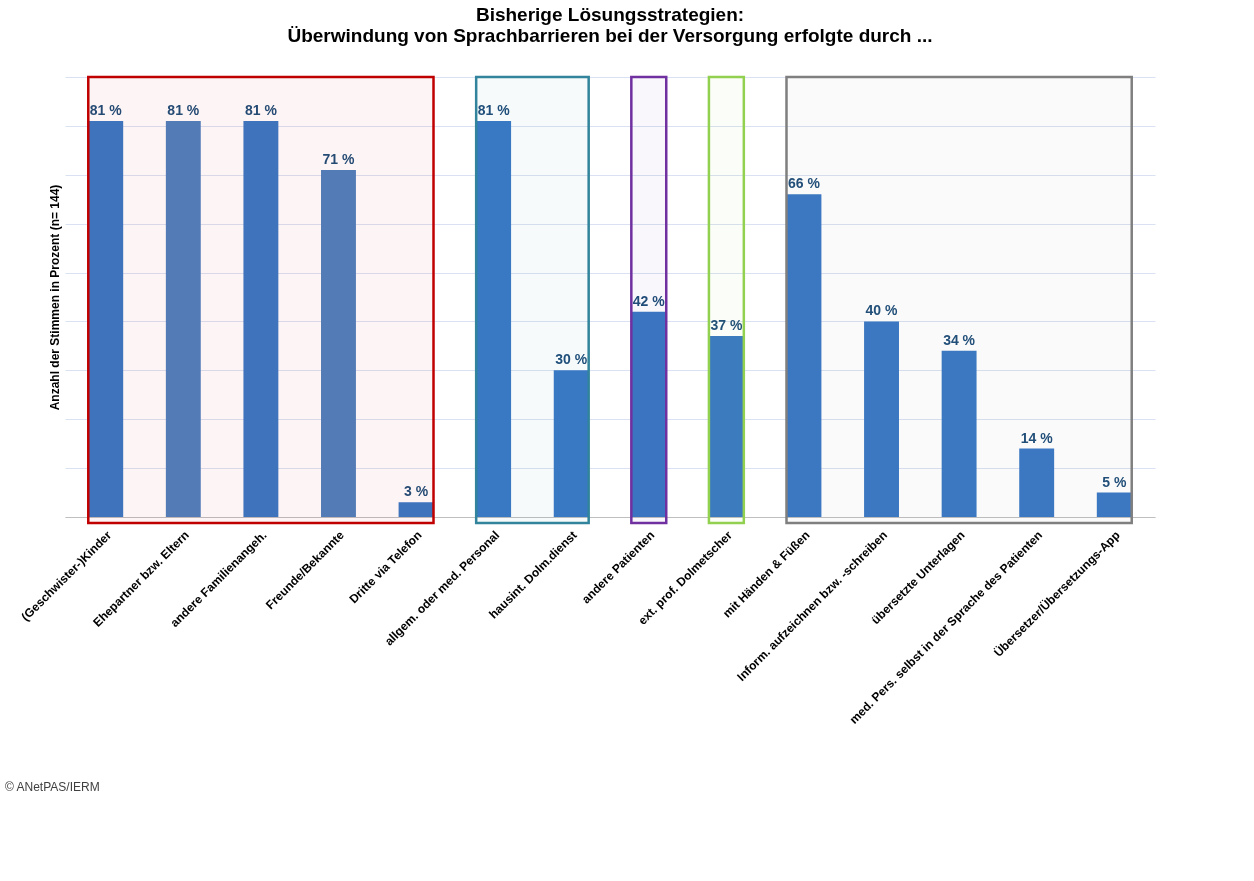 The width and height of the screenshot is (1254, 881). Describe the element at coordinates (416, 491) in the screenshot. I see `data-label: 3 %` at that location.